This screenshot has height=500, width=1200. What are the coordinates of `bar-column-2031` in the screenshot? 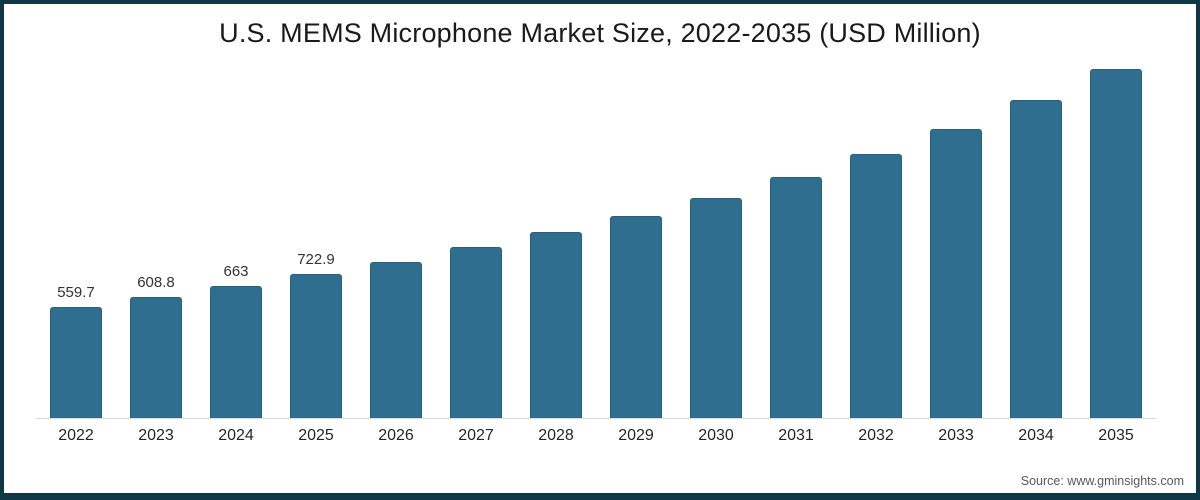 It's located at (796, 294).